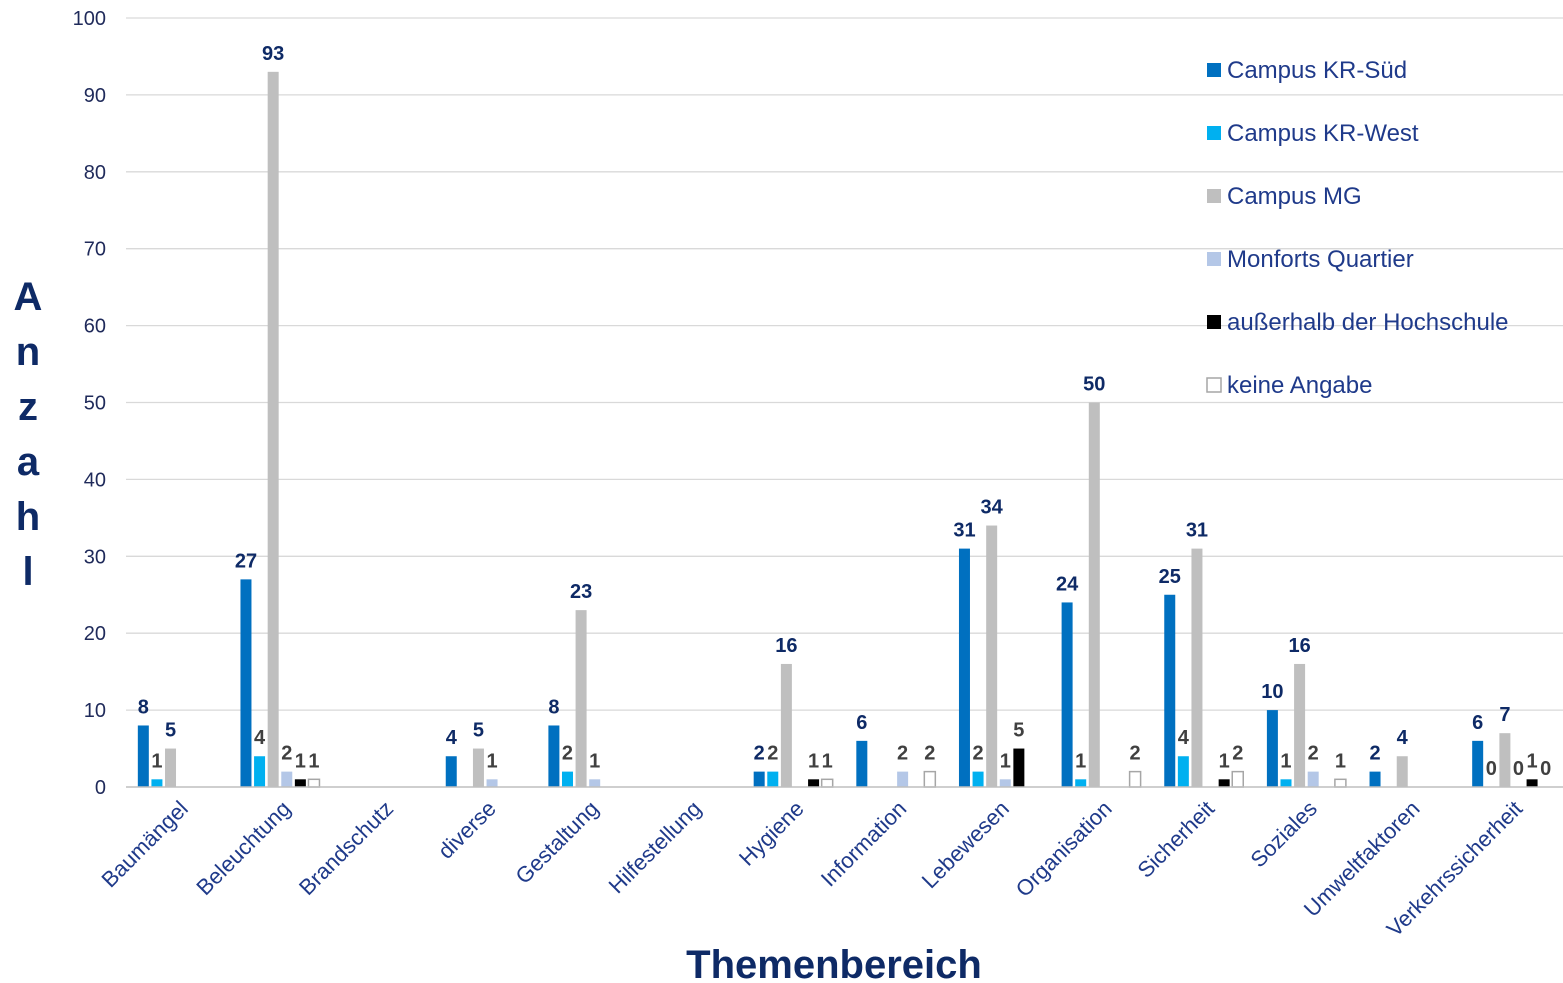 This screenshot has height=983, width=1563. Describe the element at coordinates (143, 707) in the screenshot. I see `data-label: 8` at that location.